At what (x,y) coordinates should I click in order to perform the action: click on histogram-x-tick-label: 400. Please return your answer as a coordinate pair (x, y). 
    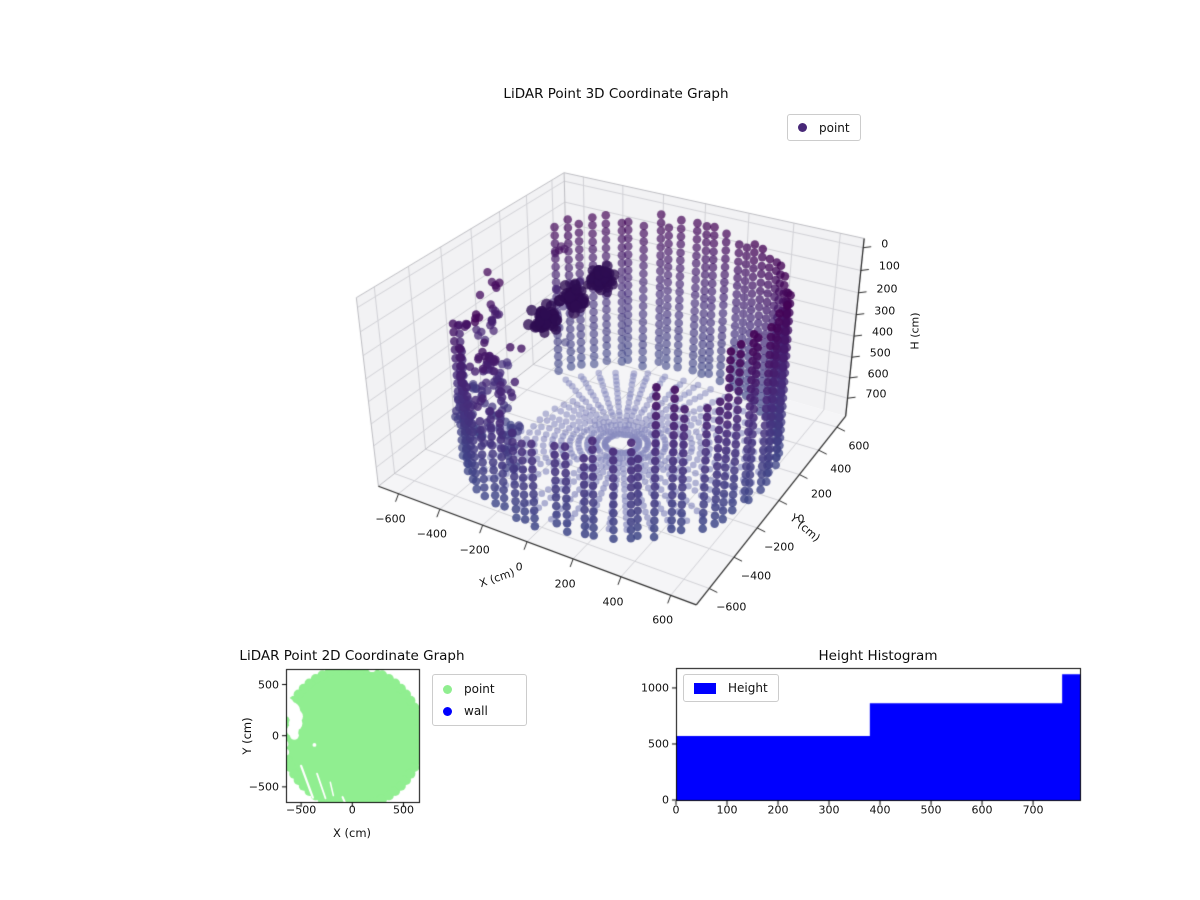
    Looking at the image, I should click on (880, 810).